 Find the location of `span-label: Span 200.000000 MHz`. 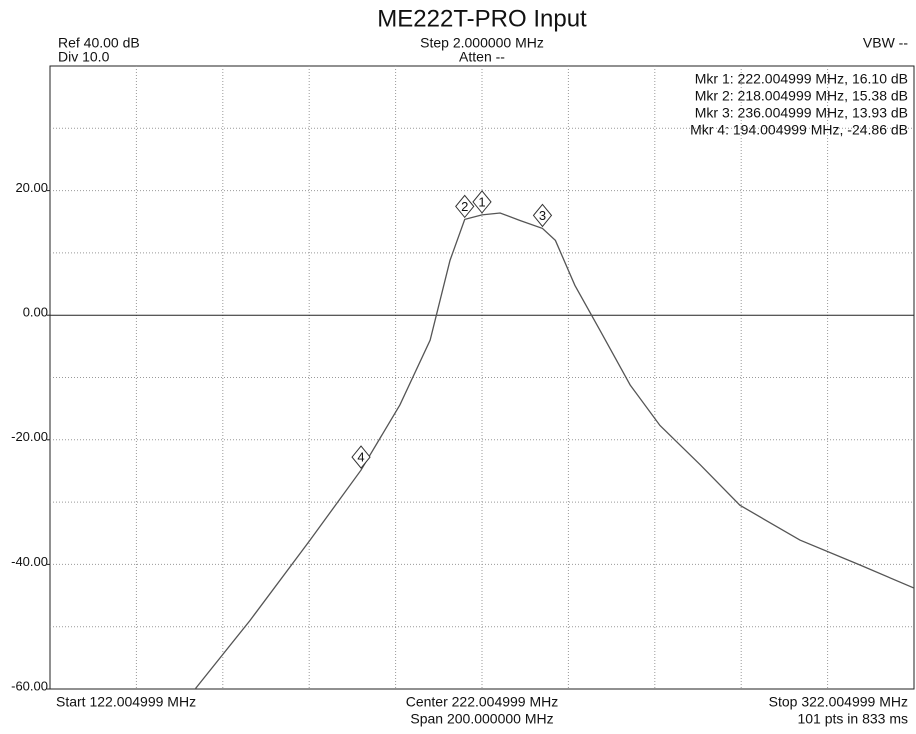

span-label: Span 200.000000 MHz is located at coordinates (481, 719).